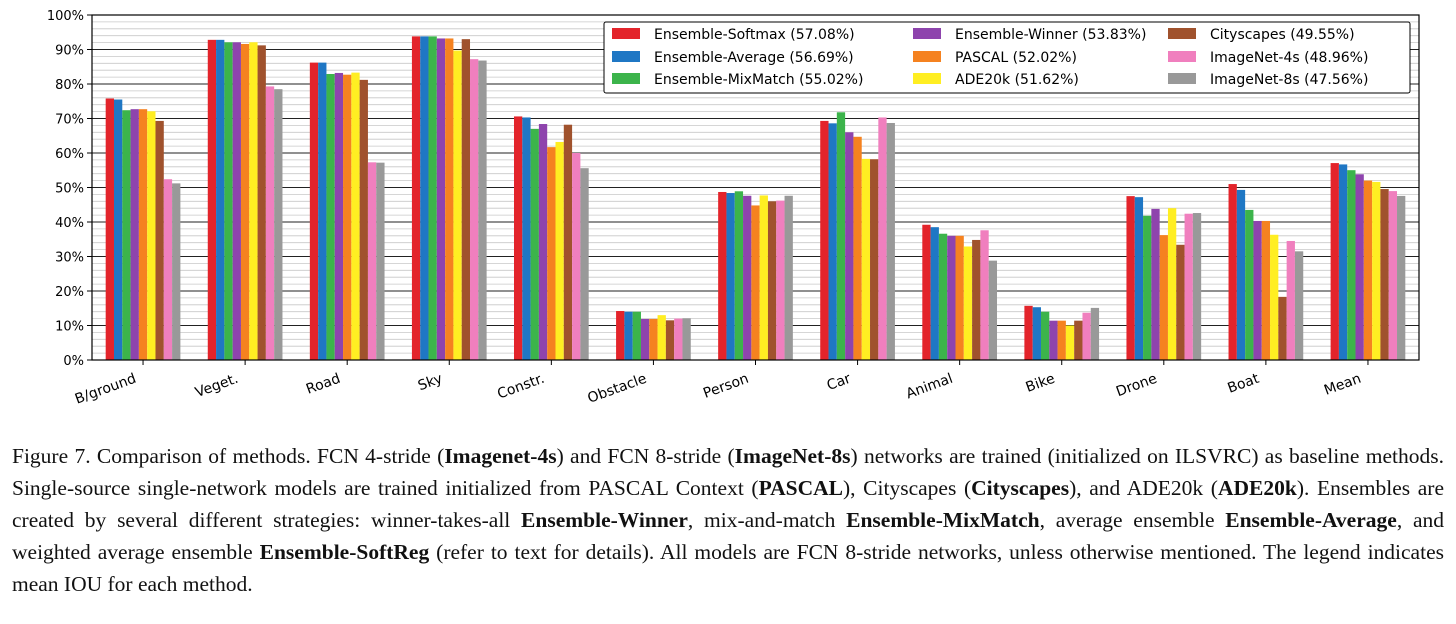 The image size is (1456, 624). Describe the element at coordinates (69, 154) in the screenshot. I see `y-tick-label: 60%` at that location.